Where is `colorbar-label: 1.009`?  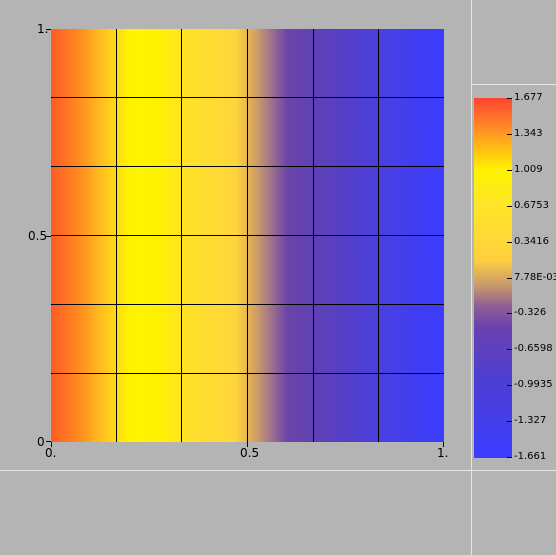
colorbar-label: 1.009 is located at coordinates (528, 170).